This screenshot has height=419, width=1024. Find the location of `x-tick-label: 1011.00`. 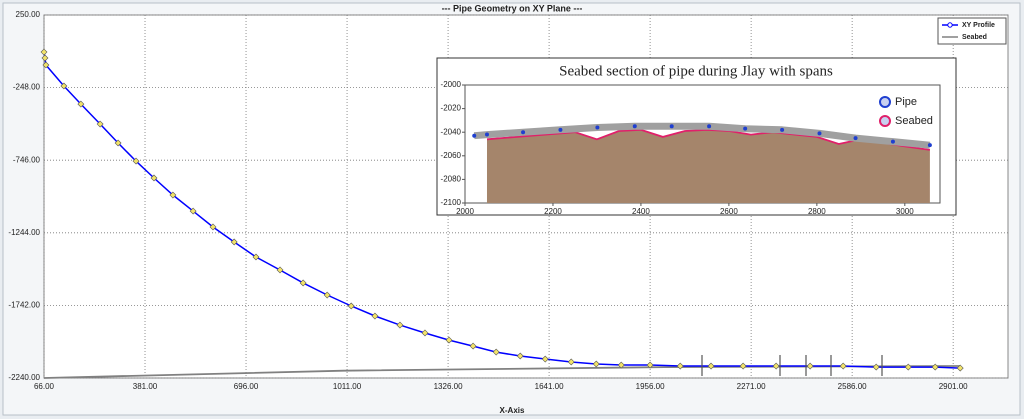

x-tick-label: 1011.00 is located at coordinates (347, 386).